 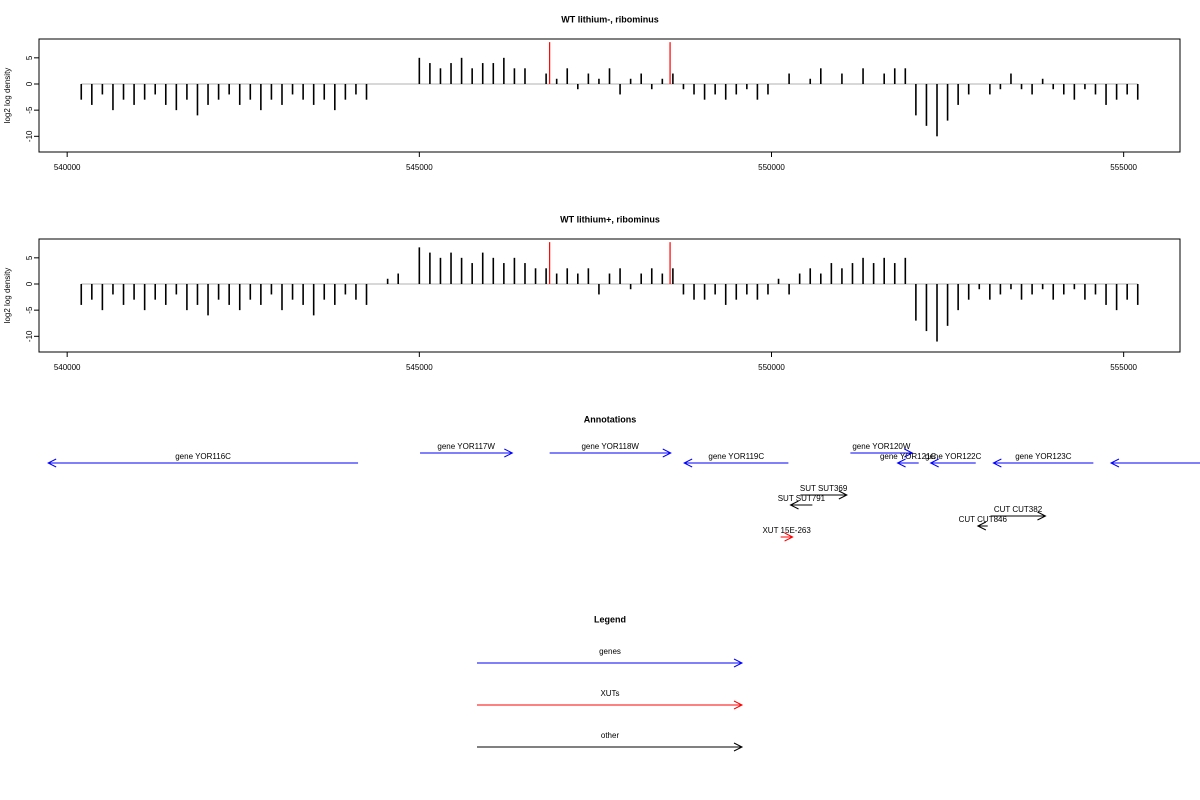 What do you see at coordinates (610, 619) in the screenshot?
I see `legend-title: Legend` at bounding box center [610, 619].